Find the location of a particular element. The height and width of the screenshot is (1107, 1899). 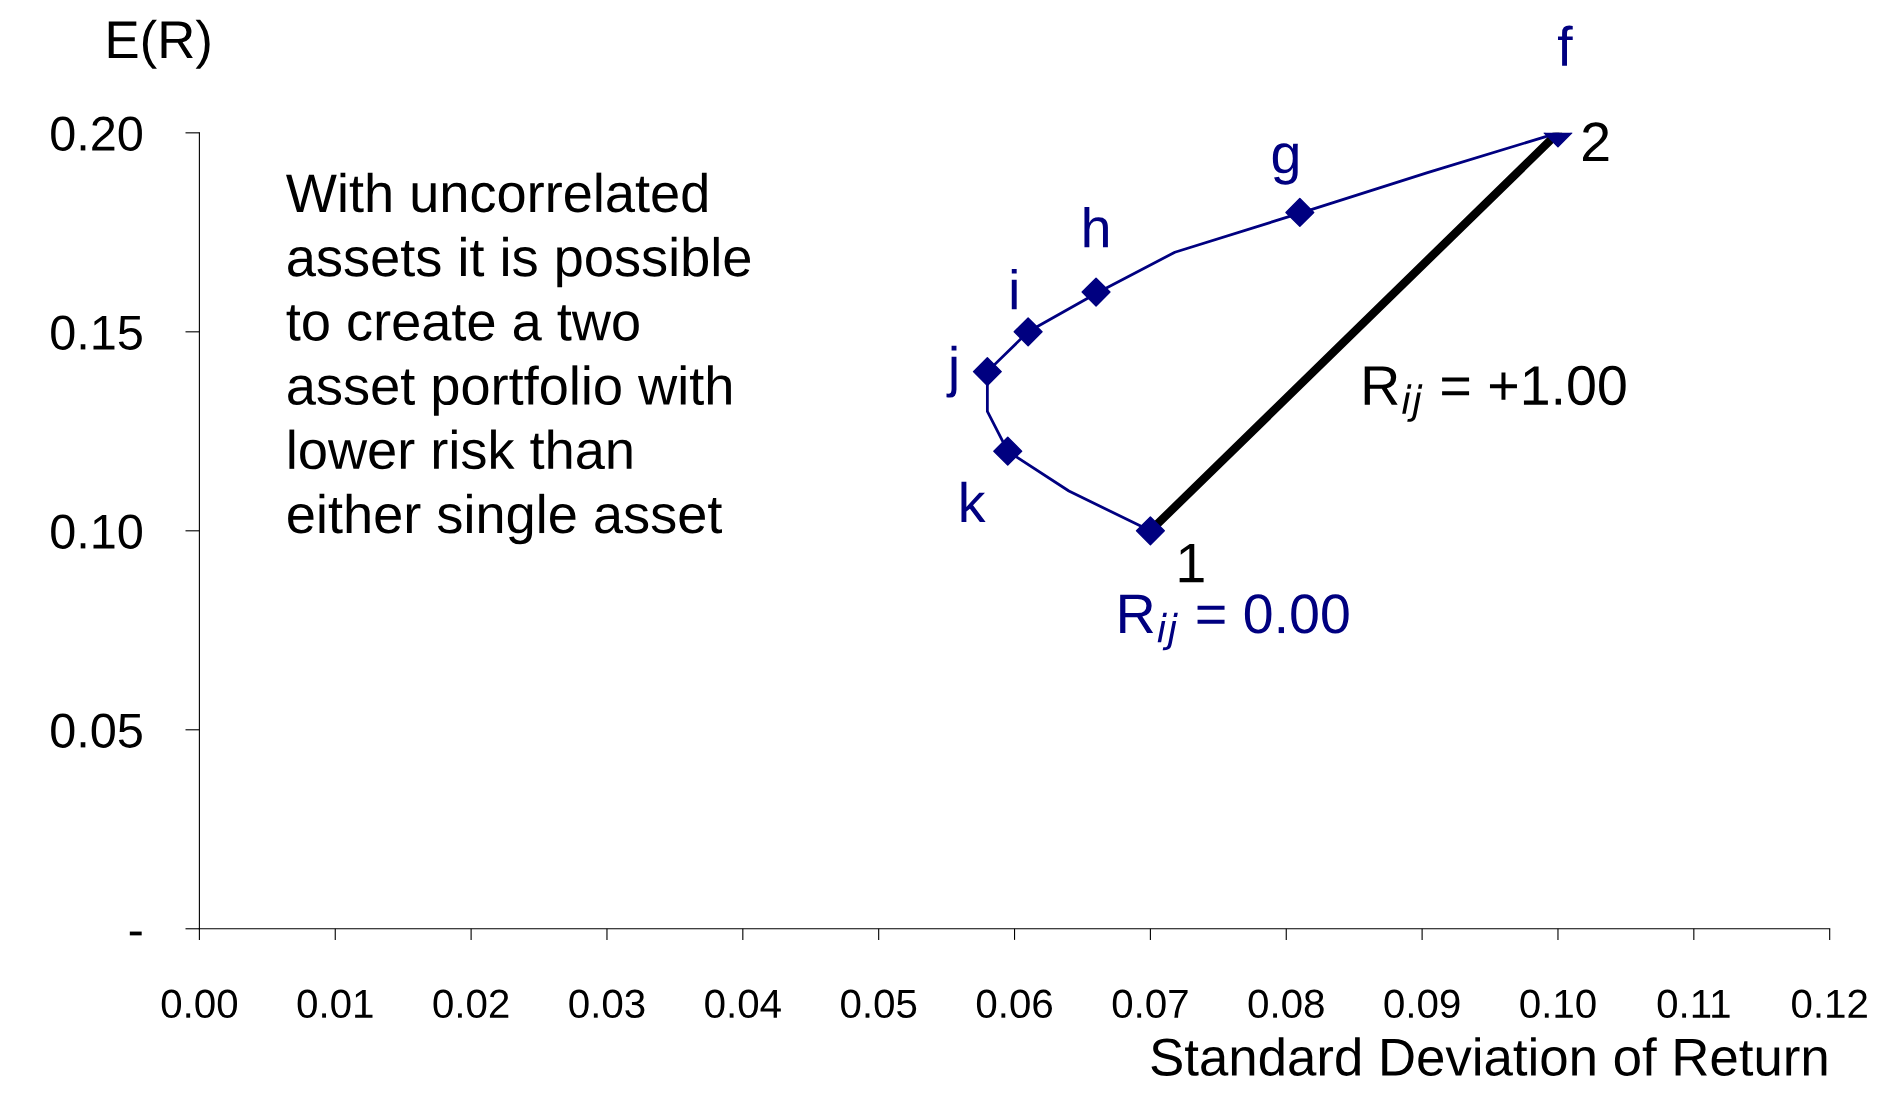

x-tick-label: 0.04 is located at coordinates (743, 1004).